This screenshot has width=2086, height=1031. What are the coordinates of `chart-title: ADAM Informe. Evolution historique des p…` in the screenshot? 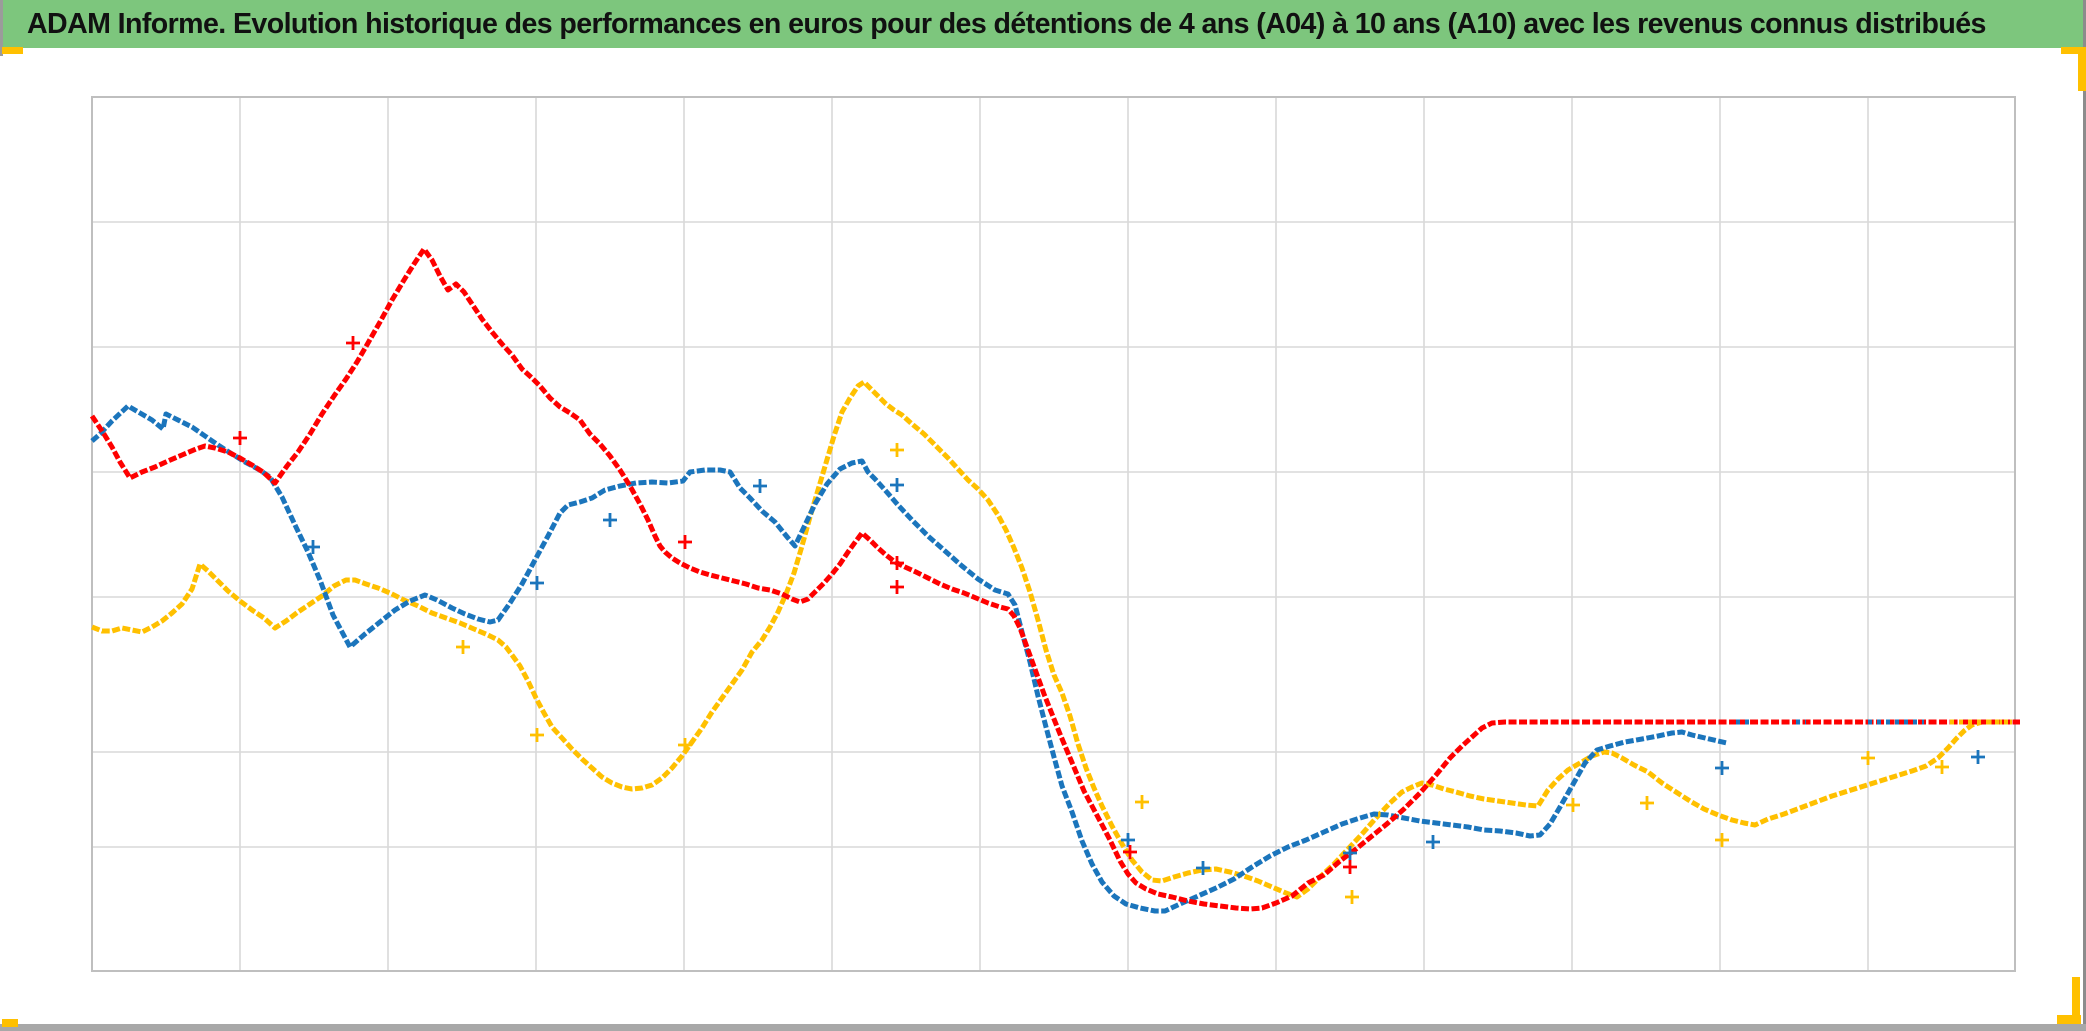 It's located at (1006, 23).